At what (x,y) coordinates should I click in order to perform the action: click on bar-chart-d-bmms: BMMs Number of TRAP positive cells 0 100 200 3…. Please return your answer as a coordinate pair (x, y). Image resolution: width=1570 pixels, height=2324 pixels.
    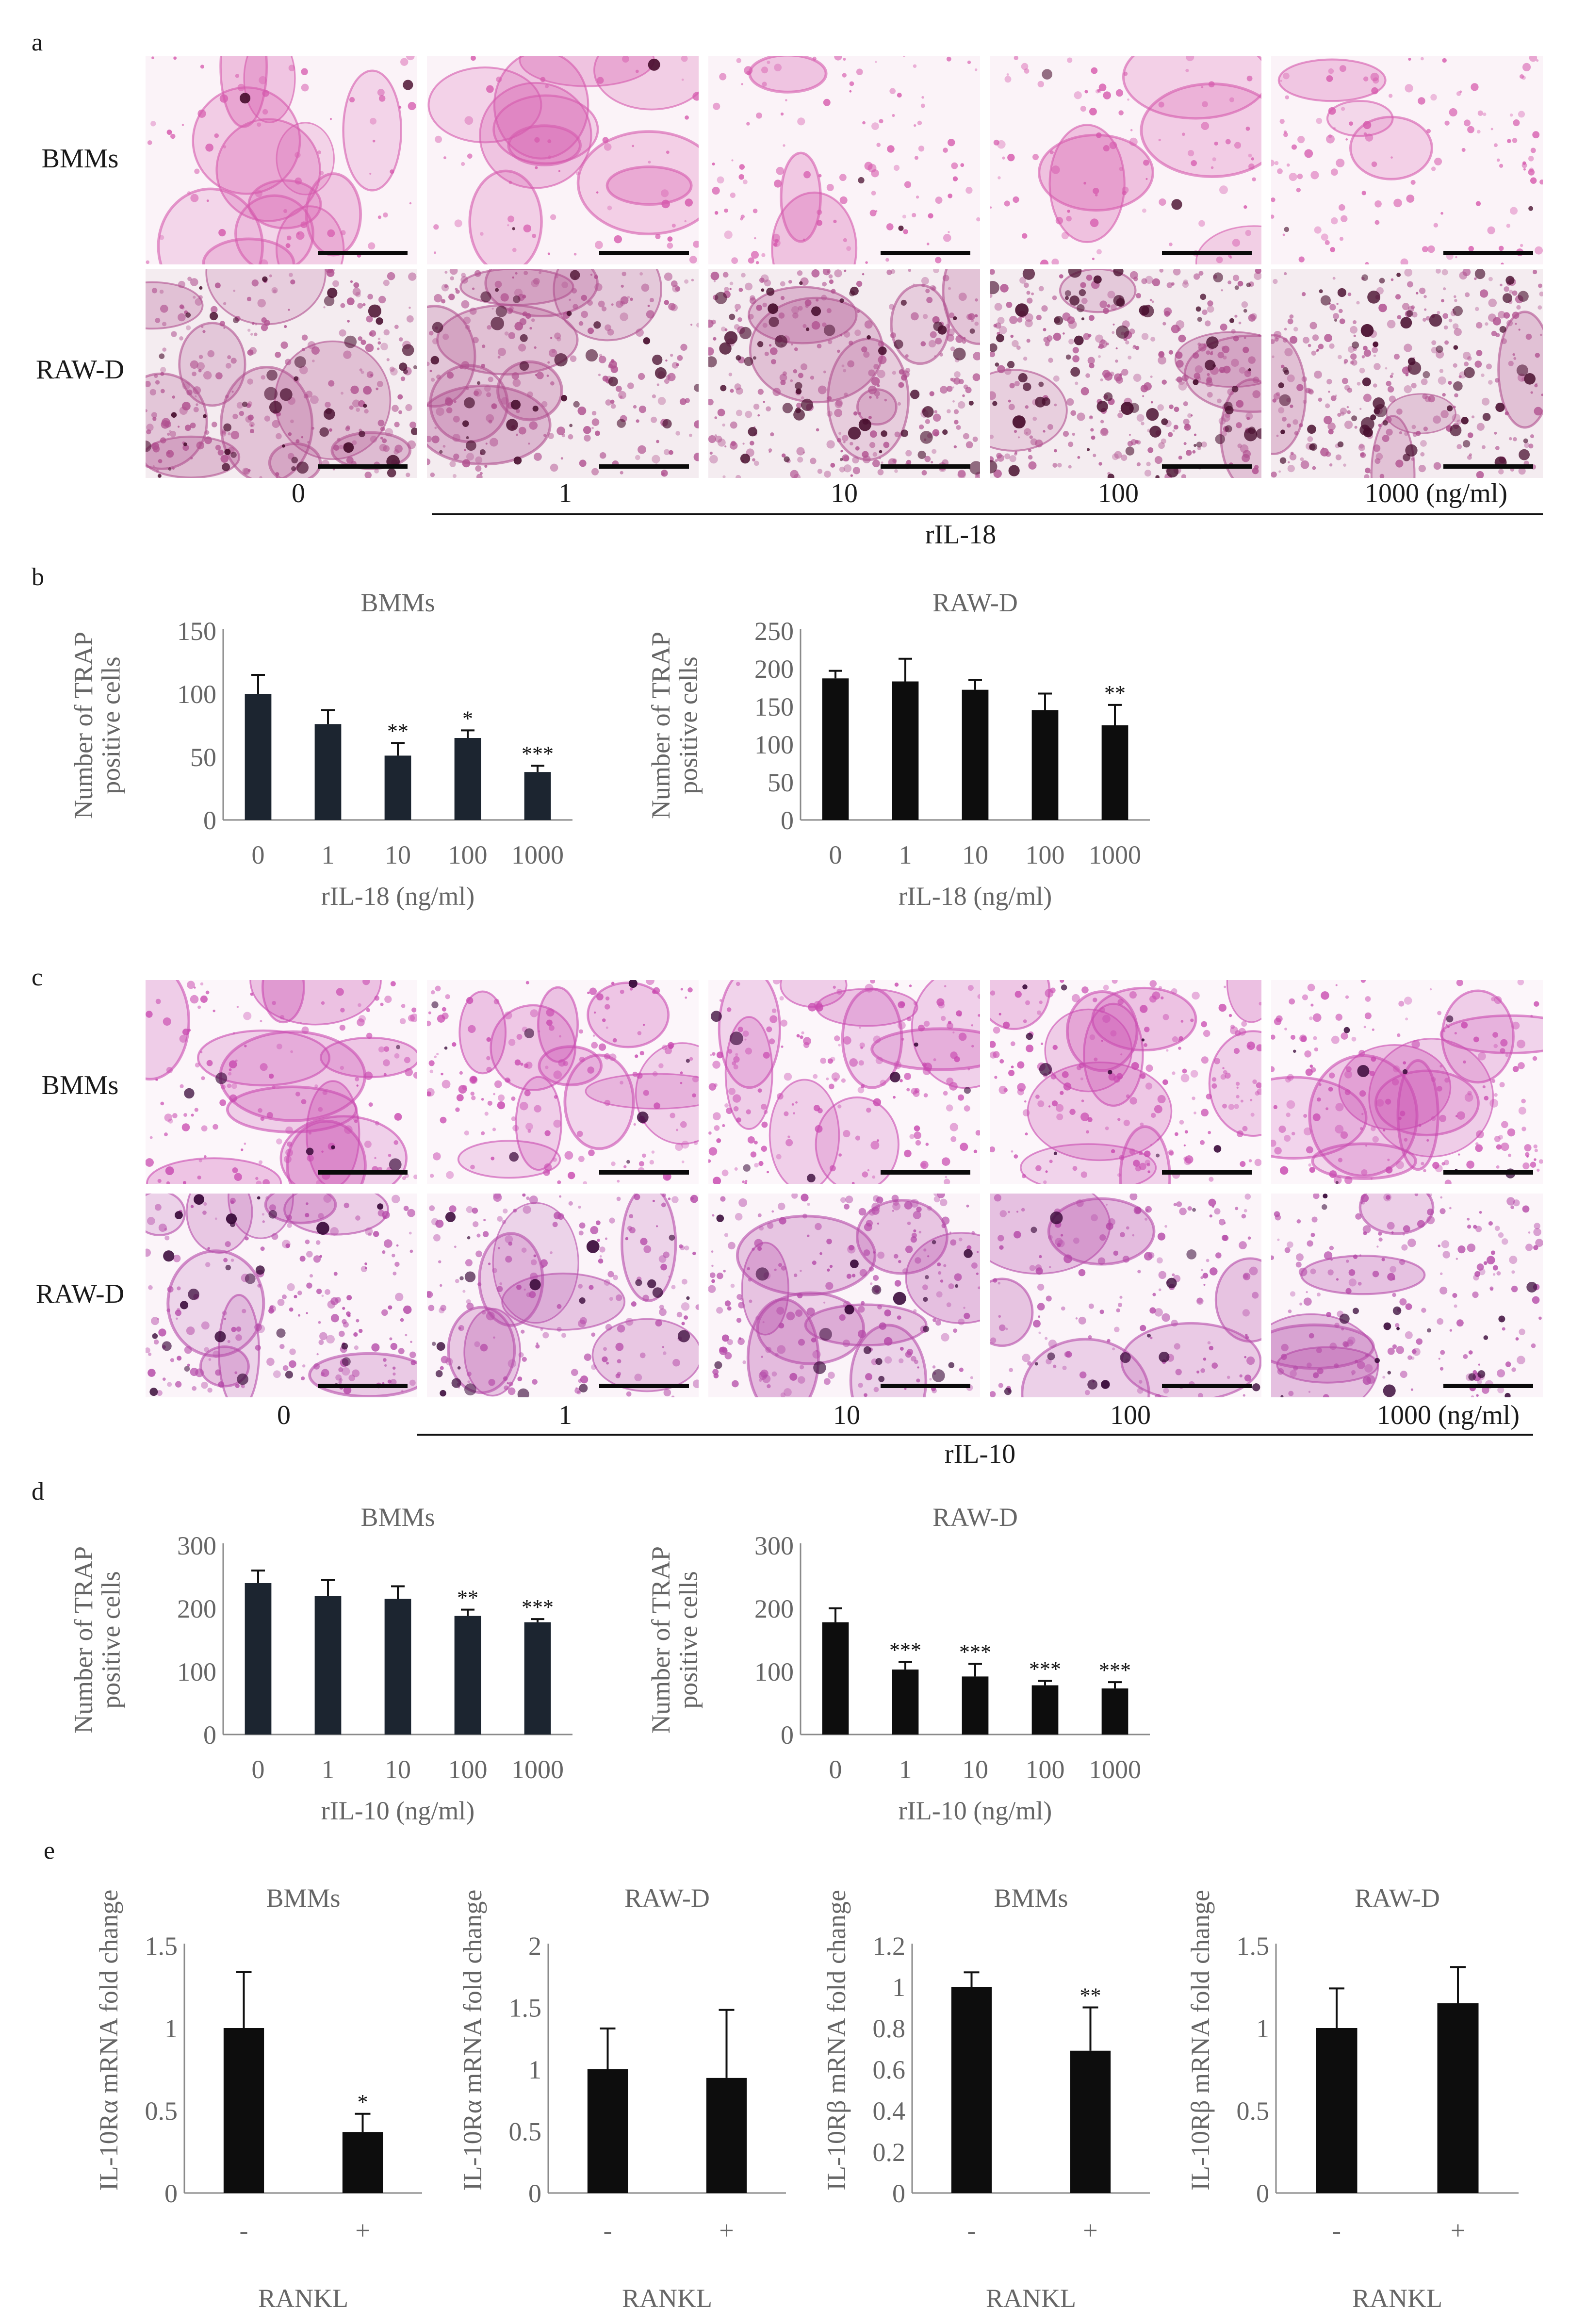
    Looking at the image, I should click on (354, 1672).